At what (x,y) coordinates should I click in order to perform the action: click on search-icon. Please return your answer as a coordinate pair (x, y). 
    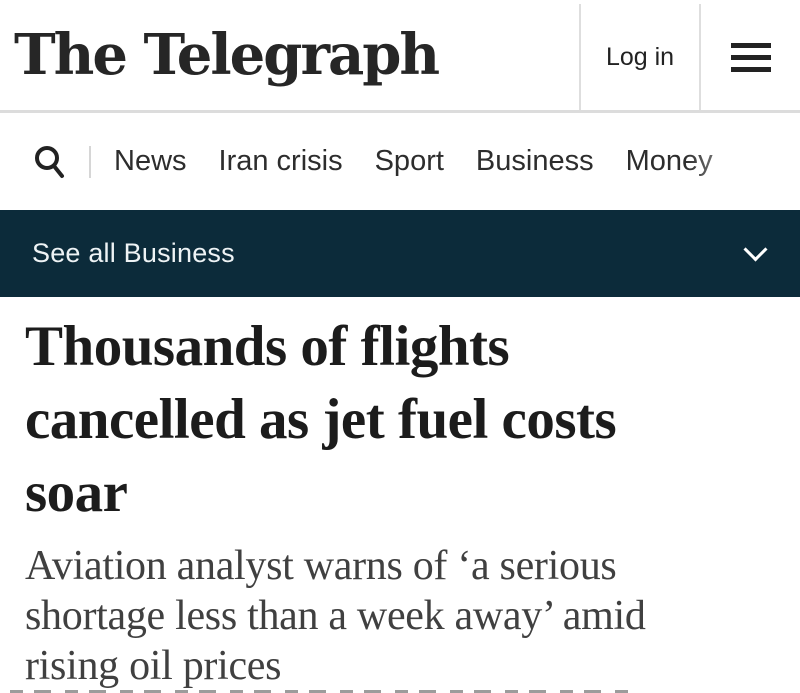
    Looking at the image, I should click on (49, 161).